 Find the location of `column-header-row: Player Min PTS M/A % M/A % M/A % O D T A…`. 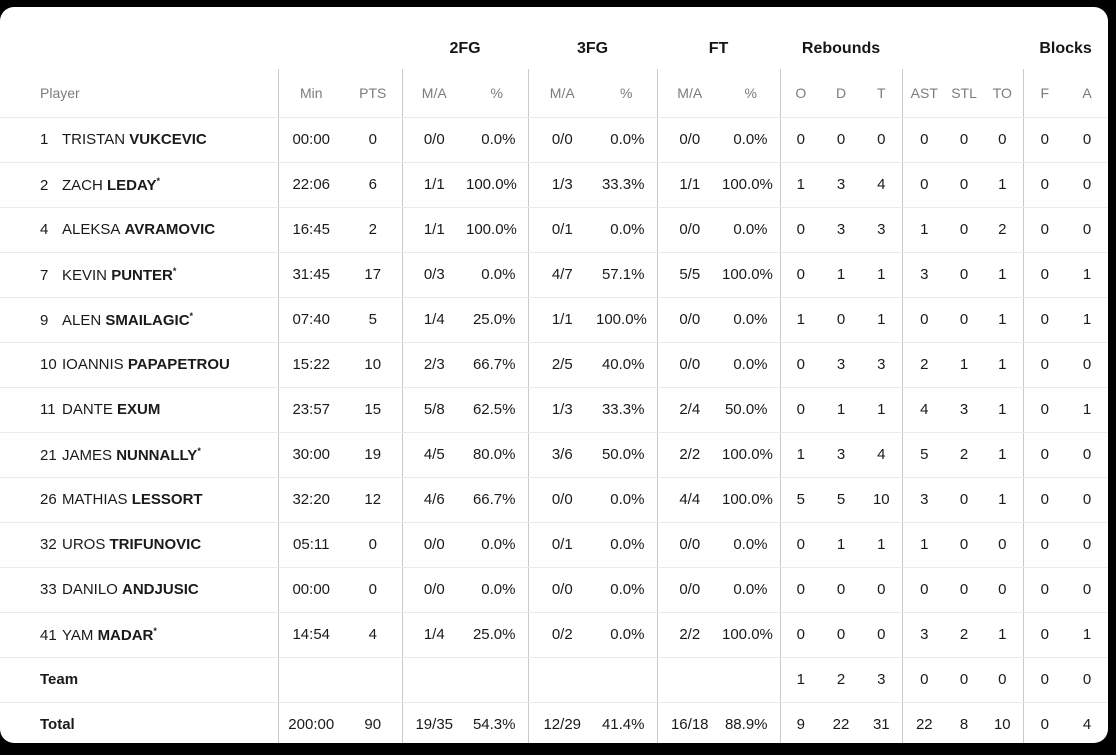

column-header-row: Player Min PTS M/A % M/A % M/A % O D T A… is located at coordinates (554, 93).